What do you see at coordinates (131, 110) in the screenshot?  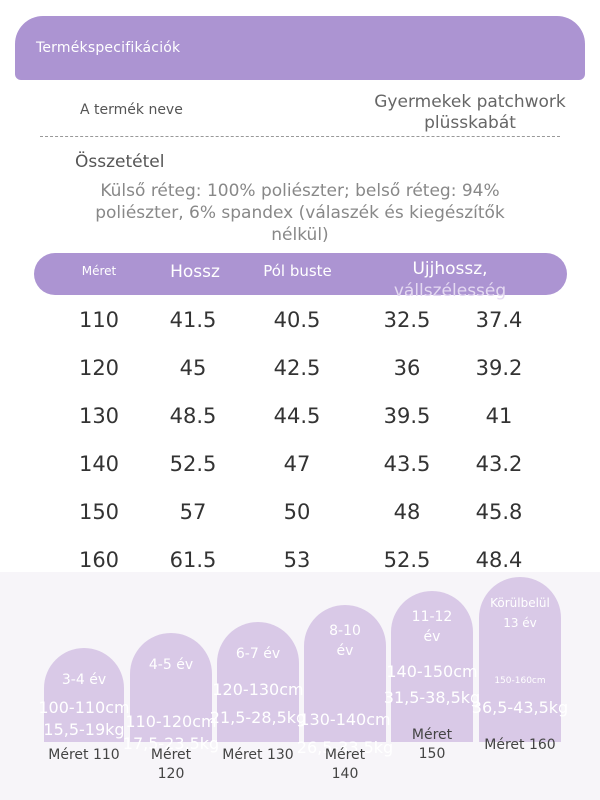 I see `product-name-label: A termék neve` at bounding box center [131, 110].